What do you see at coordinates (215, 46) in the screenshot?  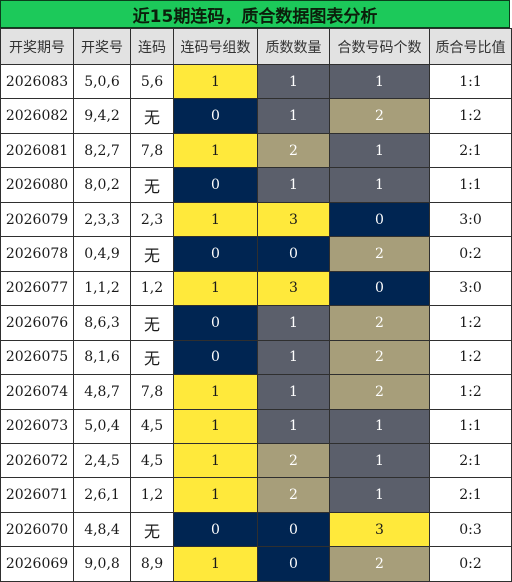 I see `header-groups: 连码号组数` at bounding box center [215, 46].